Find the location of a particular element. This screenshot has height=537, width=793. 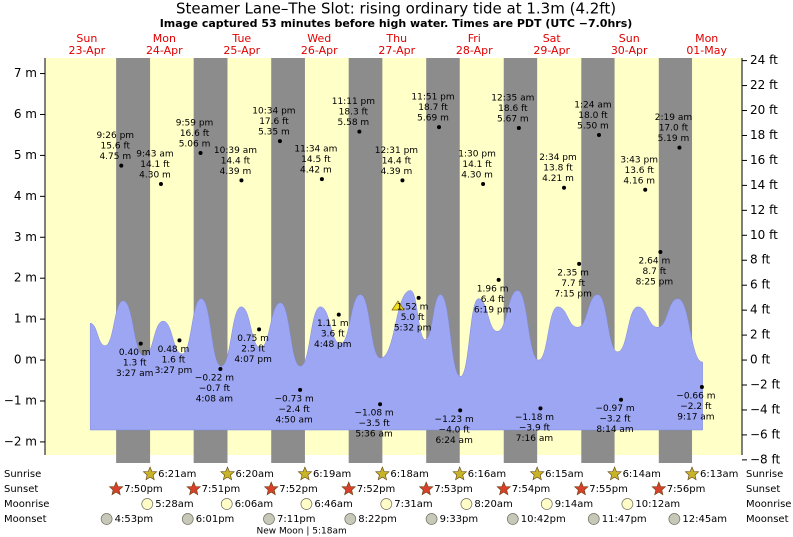

day-date: 26-Apr is located at coordinates (319, 50).